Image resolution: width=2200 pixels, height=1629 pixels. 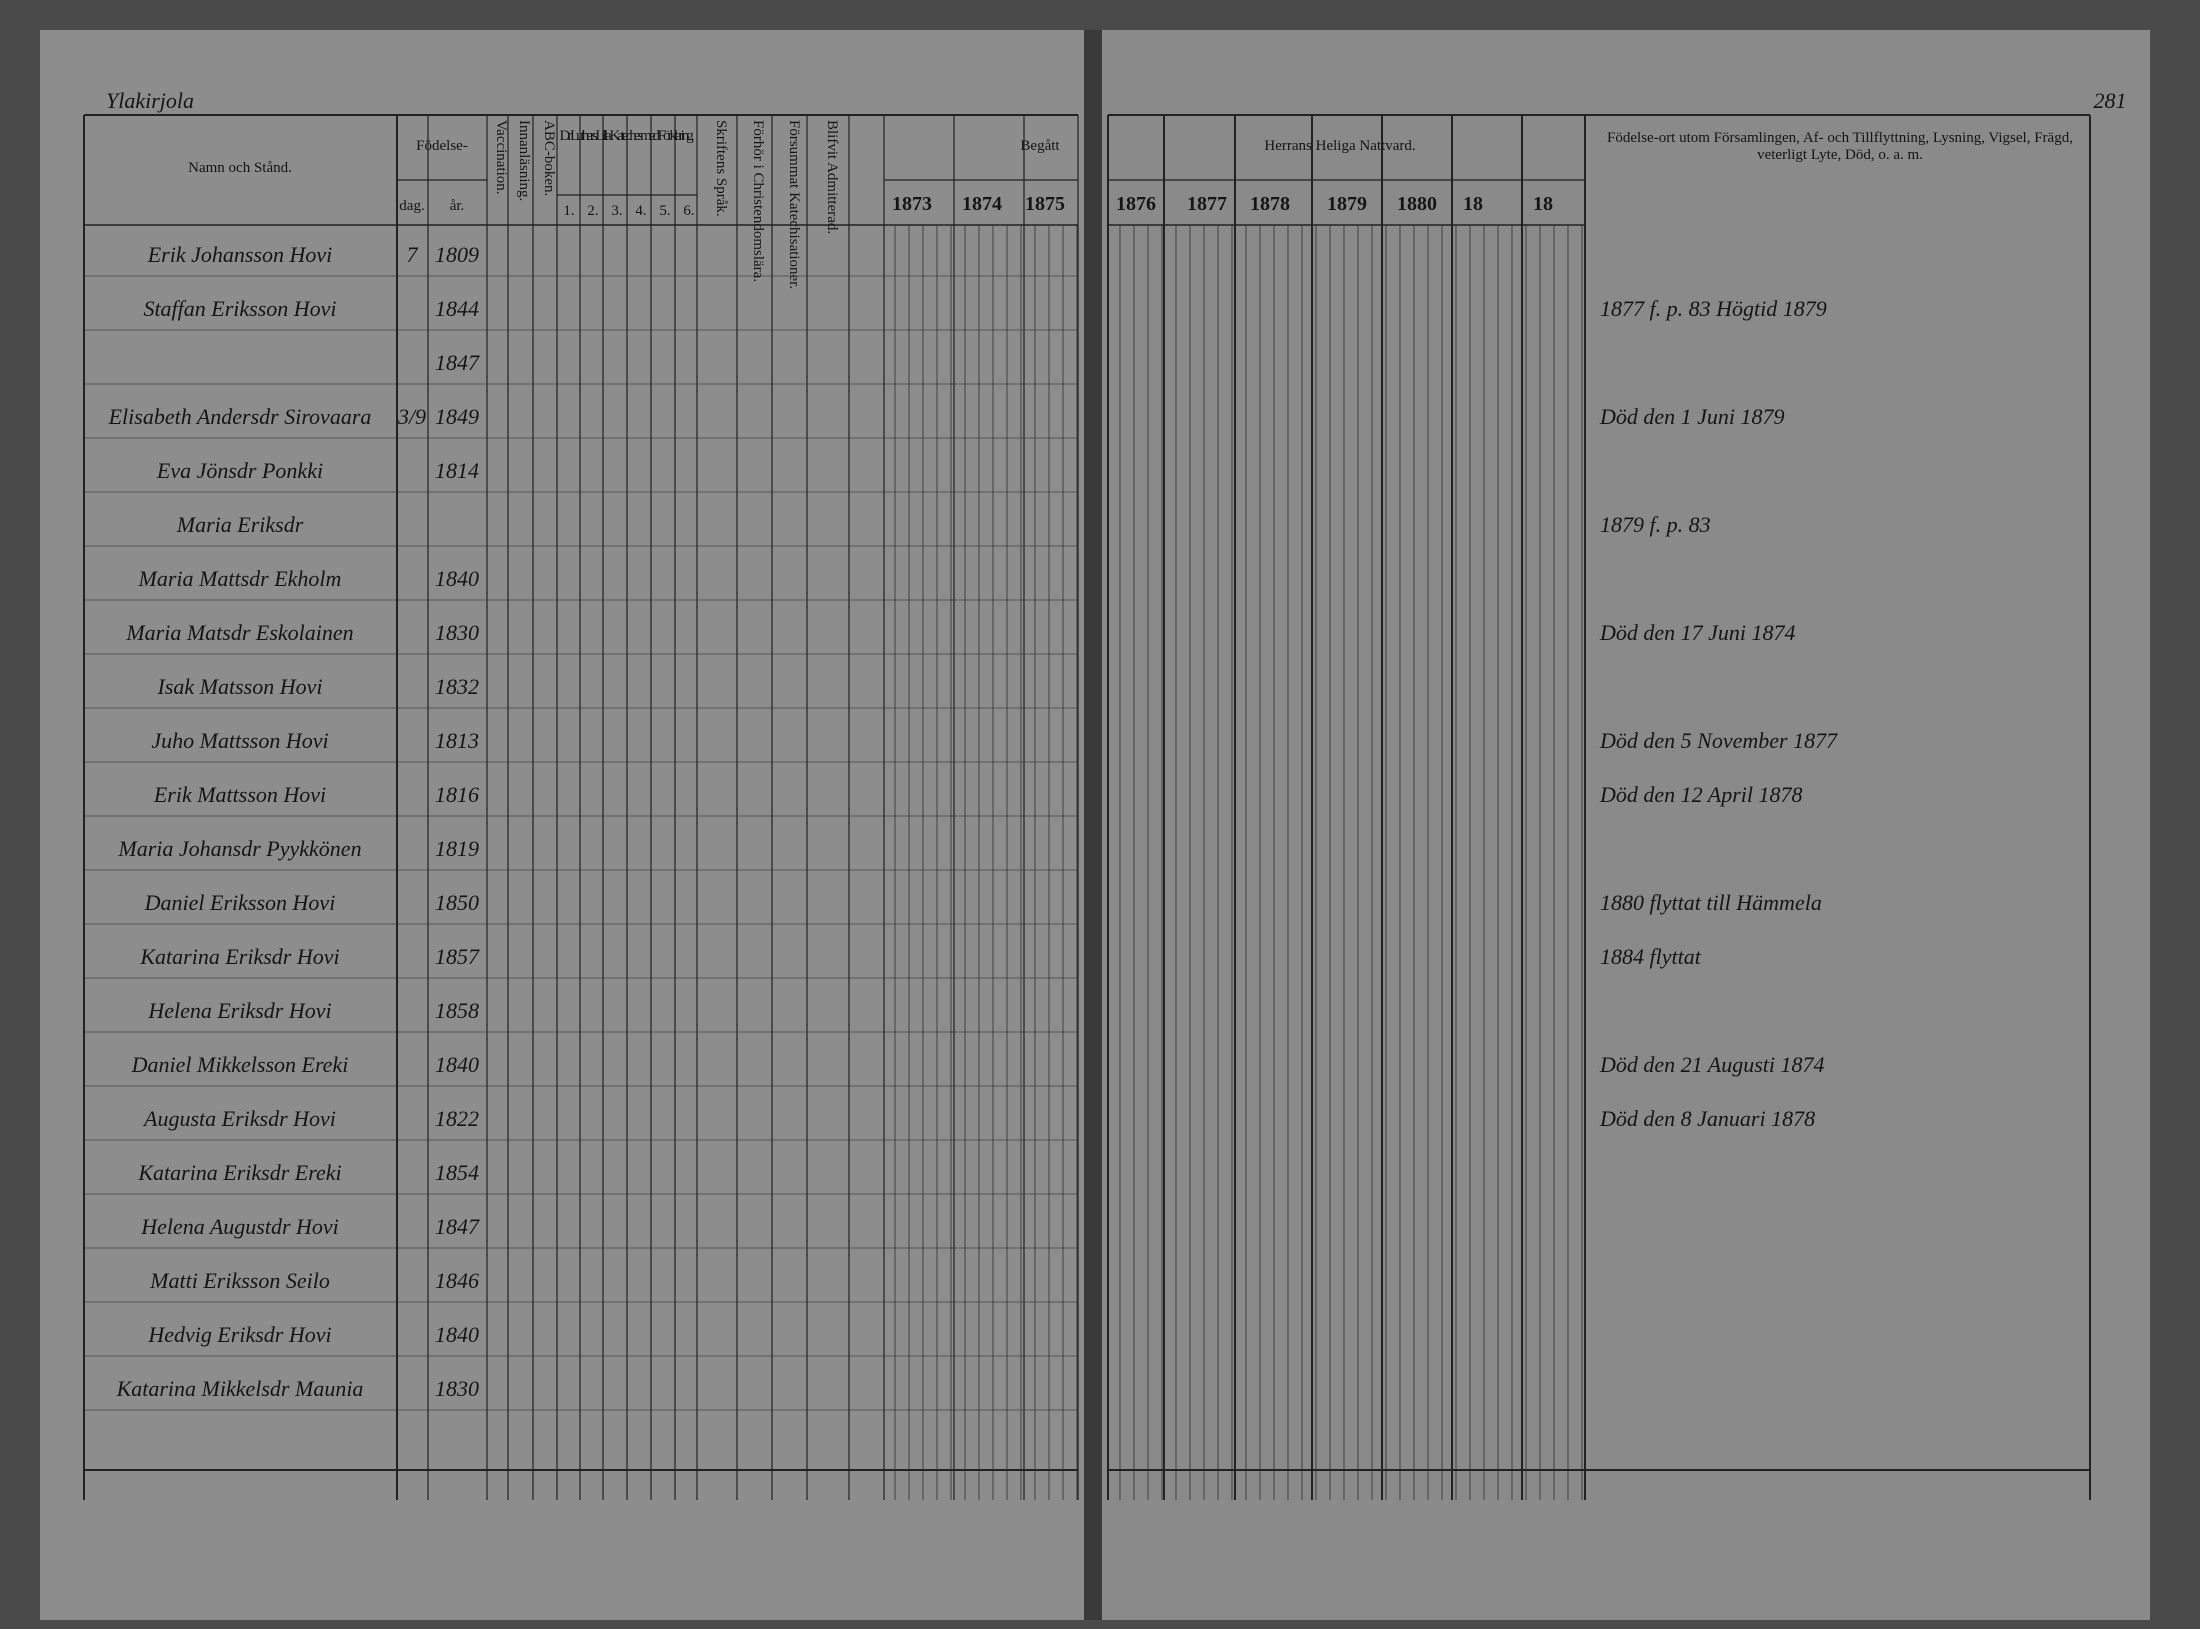 I want to click on year-header: 1878, so click(x=1270, y=204).